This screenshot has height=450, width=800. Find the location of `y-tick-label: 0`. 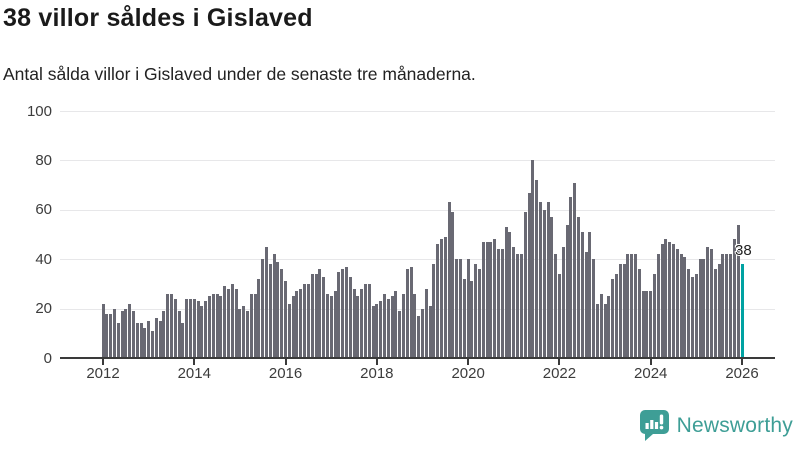

y-tick-label: 0 is located at coordinates (47, 358).